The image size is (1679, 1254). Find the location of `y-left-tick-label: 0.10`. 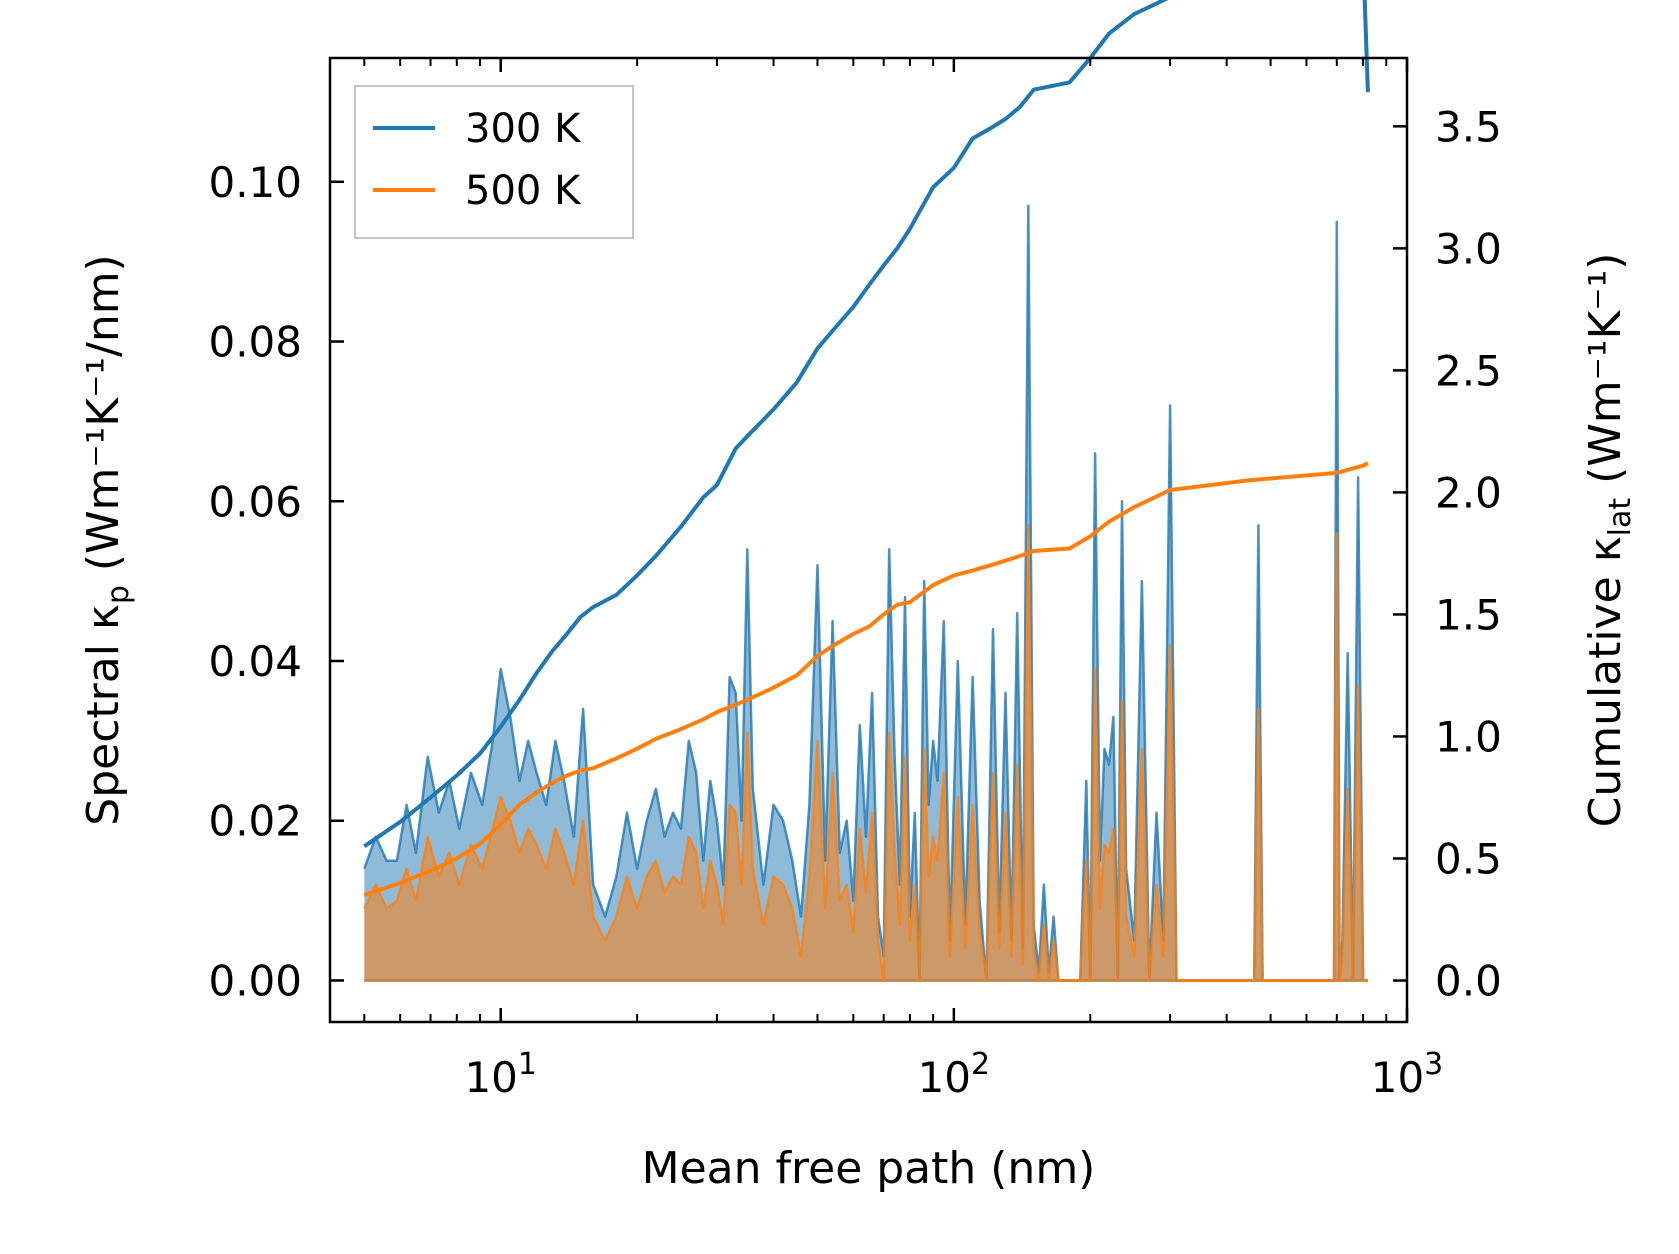

y-left-tick-label: 0.10 is located at coordinates (255, 182).